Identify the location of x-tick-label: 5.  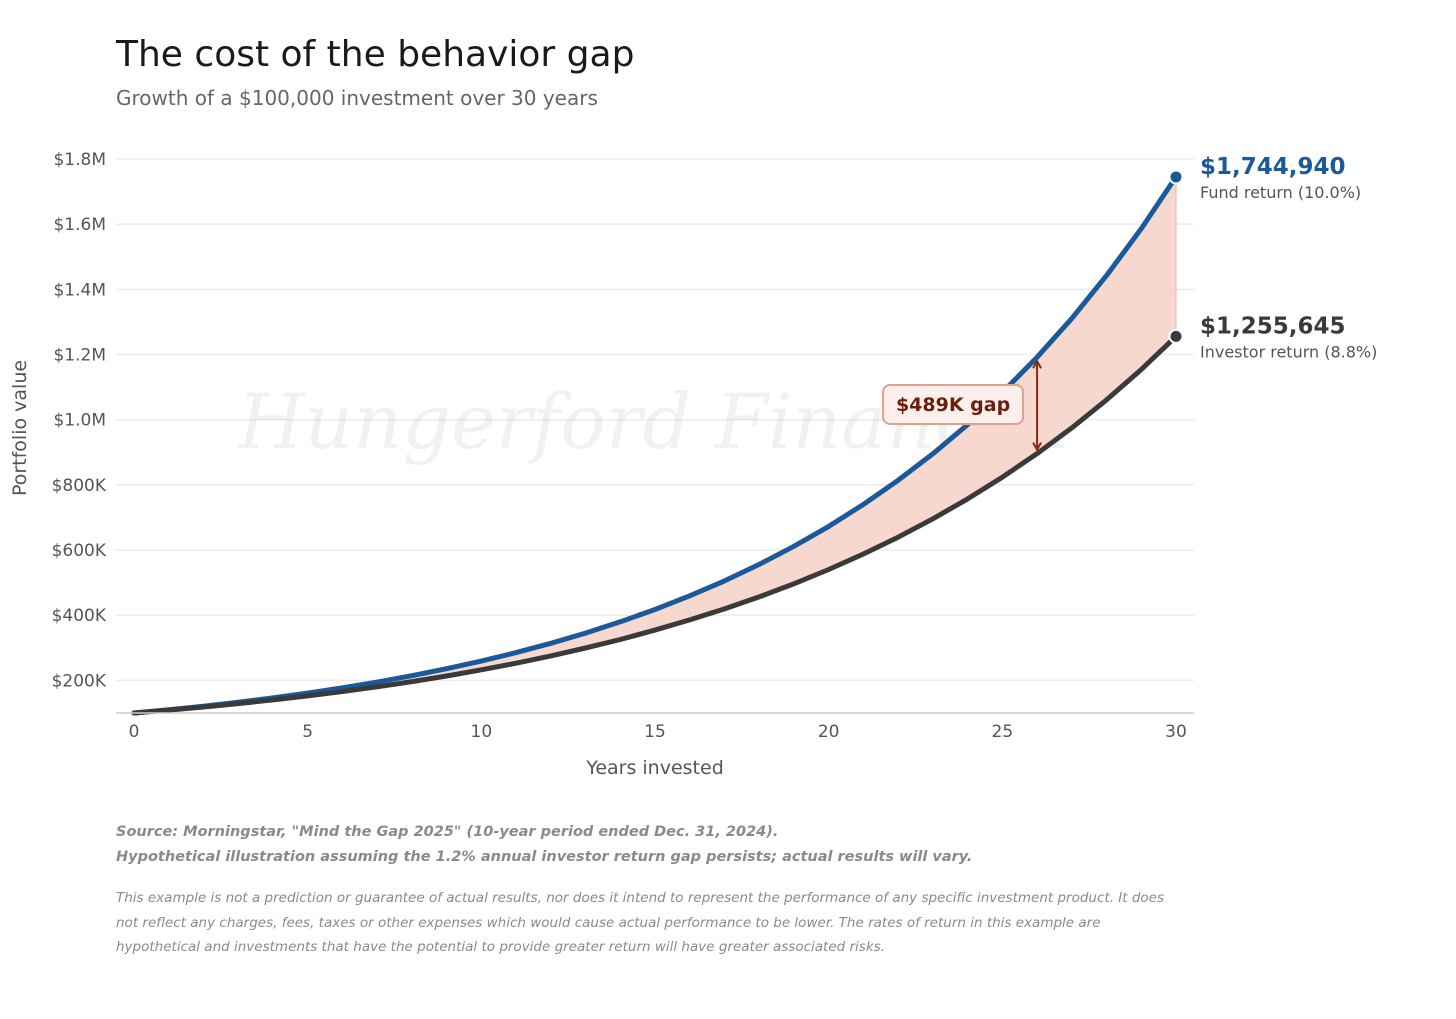
(307, 732).